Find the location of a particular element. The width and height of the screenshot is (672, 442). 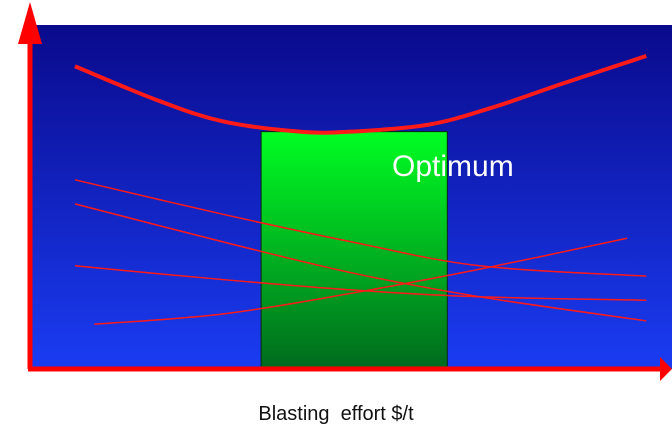

optimum-annotation: Optimum is located at coordinates (453, 166).